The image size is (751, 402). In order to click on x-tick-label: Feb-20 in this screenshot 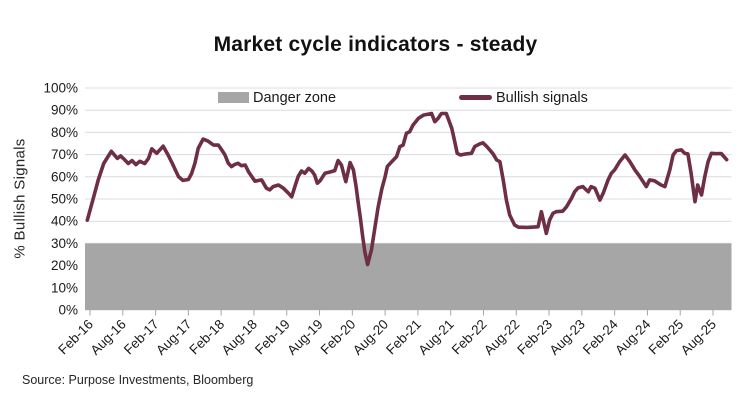, I will do `click(338, 337)`.